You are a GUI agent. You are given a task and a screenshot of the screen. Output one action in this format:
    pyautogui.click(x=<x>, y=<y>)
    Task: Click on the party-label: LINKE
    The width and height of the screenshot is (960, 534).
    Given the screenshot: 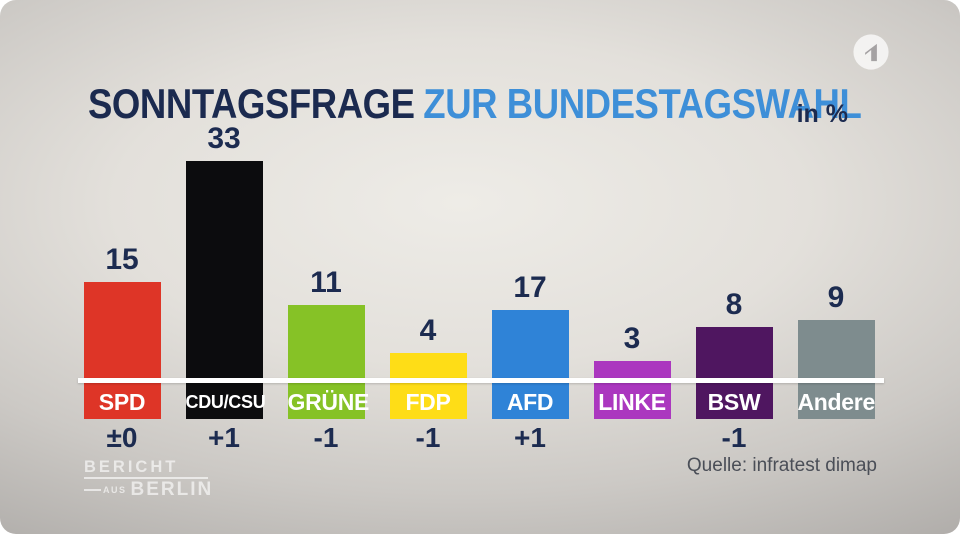 What is the action you would take?
    pyautogui.click(x=632, y=402)
    